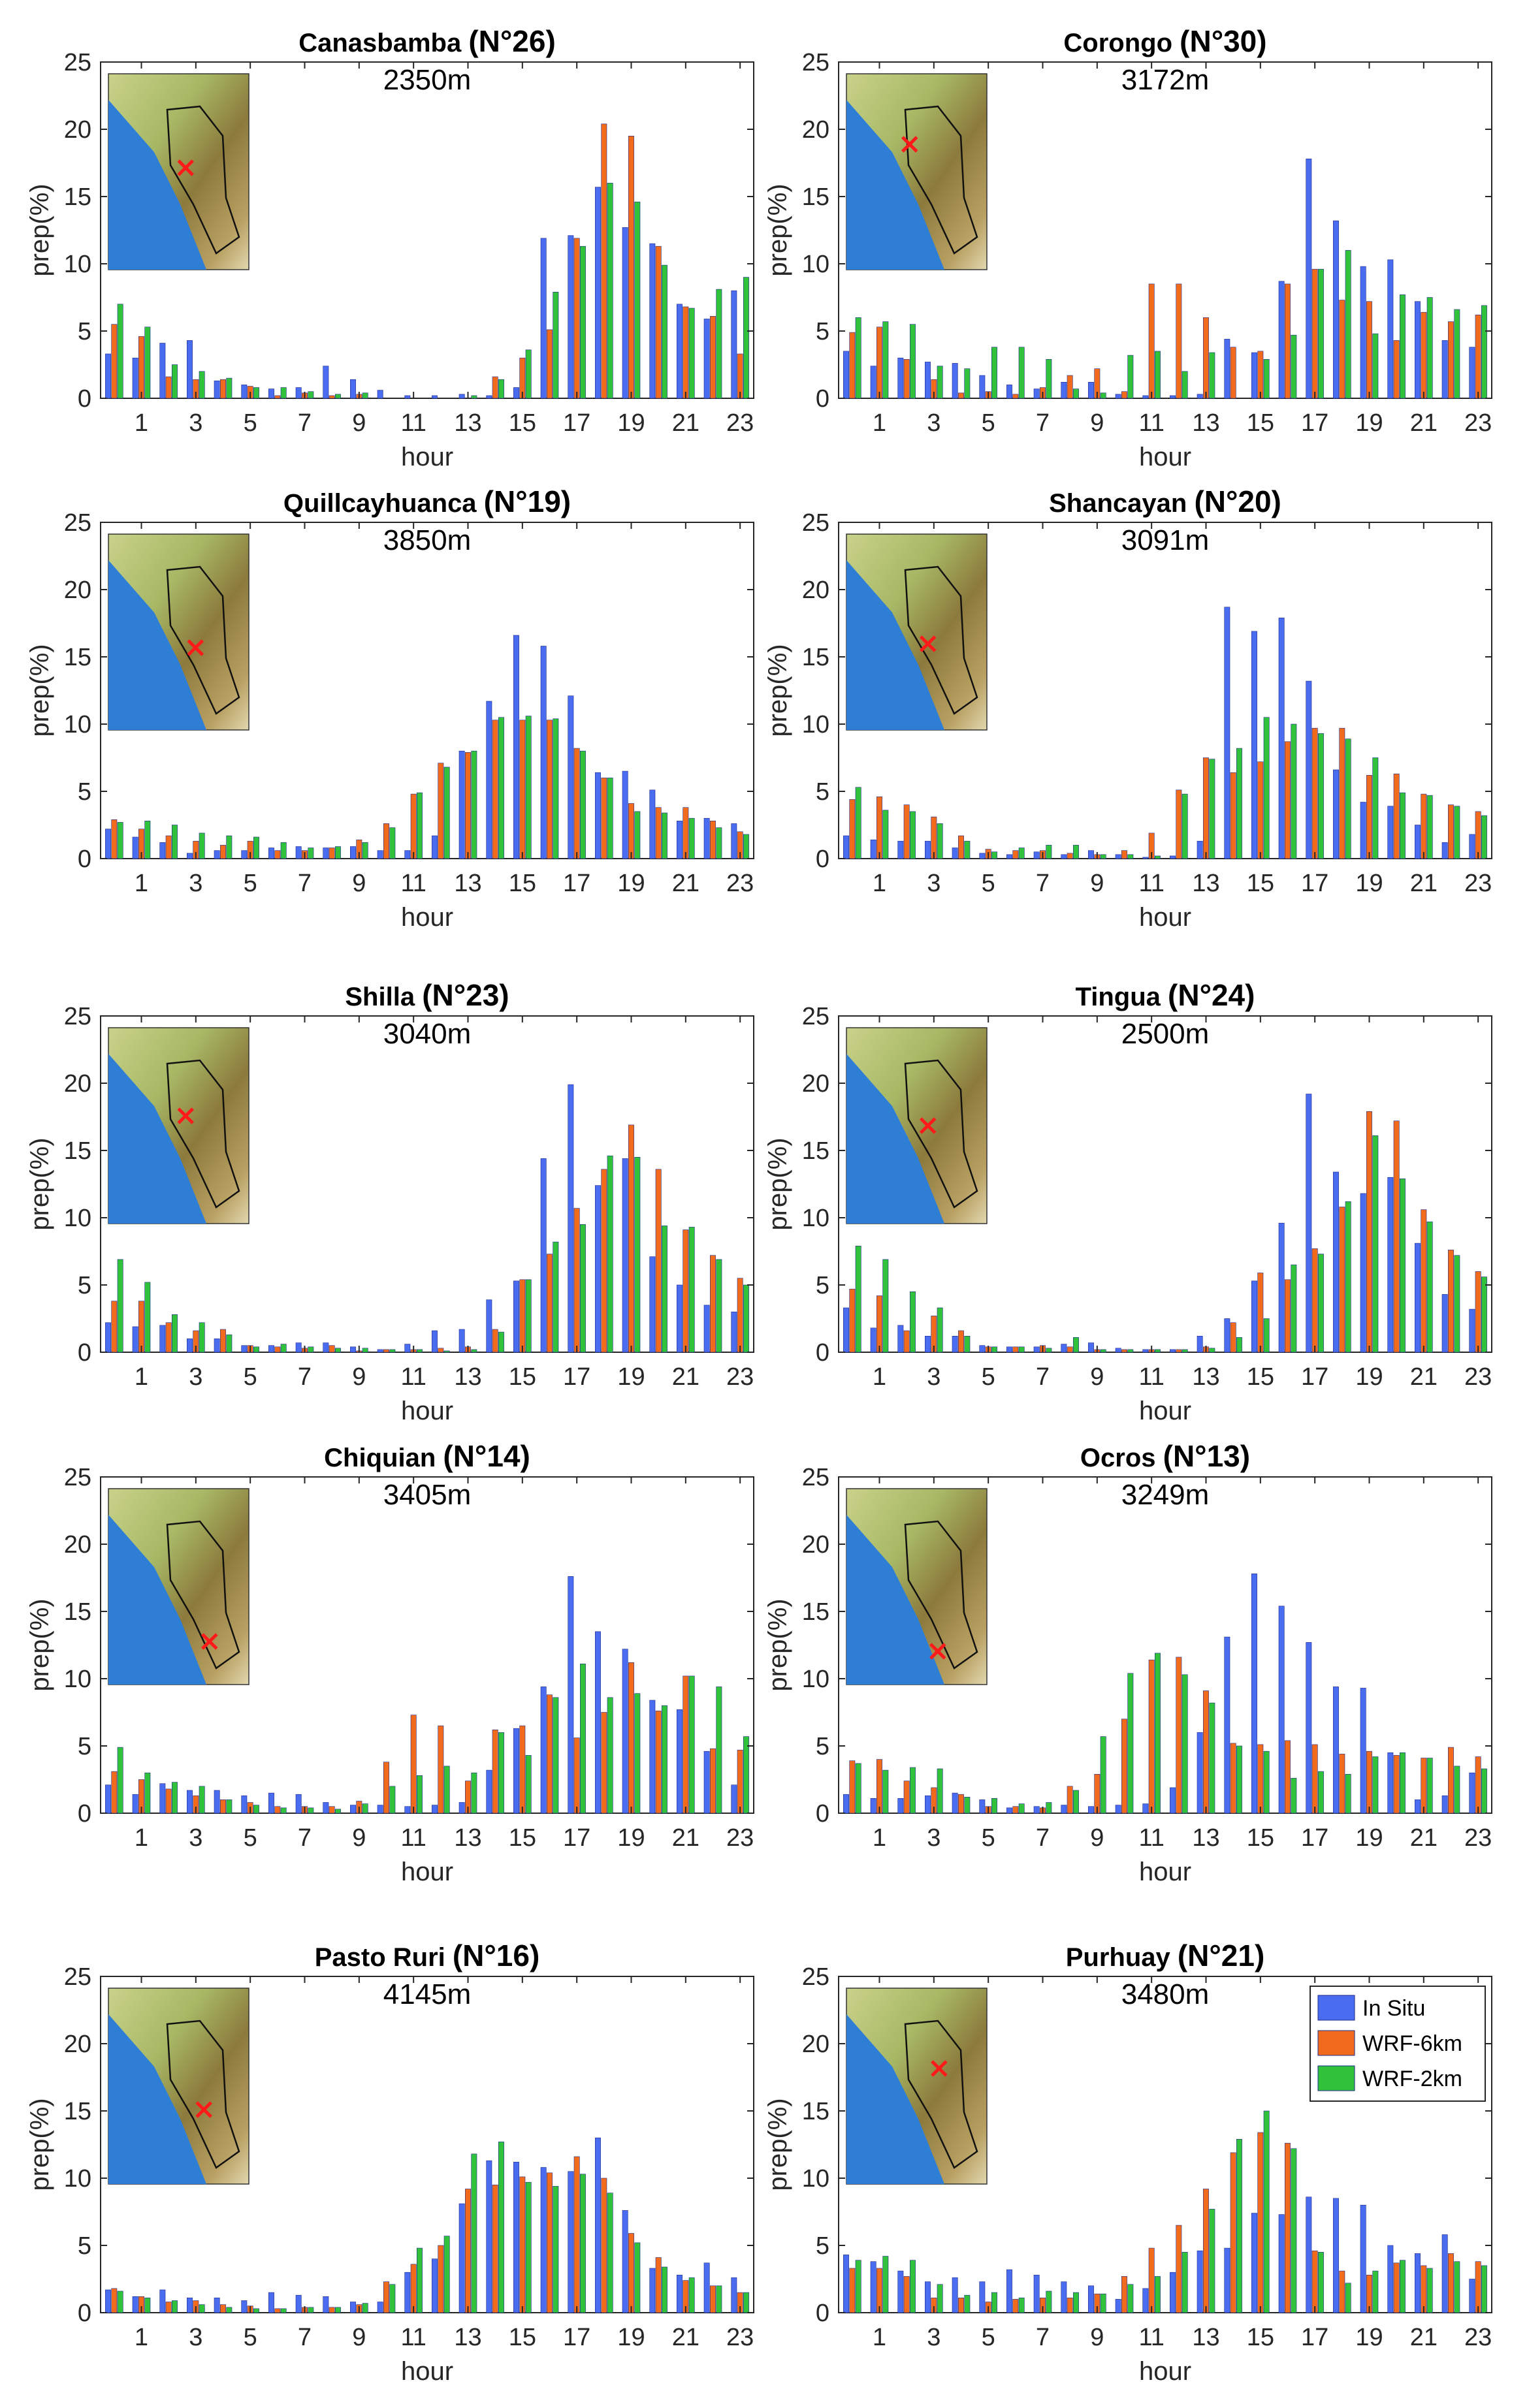  What do you see at coordinates (427, 80) in the screenshot?
I see `elevation-label: 2350m` at bounding box center [427, 80].